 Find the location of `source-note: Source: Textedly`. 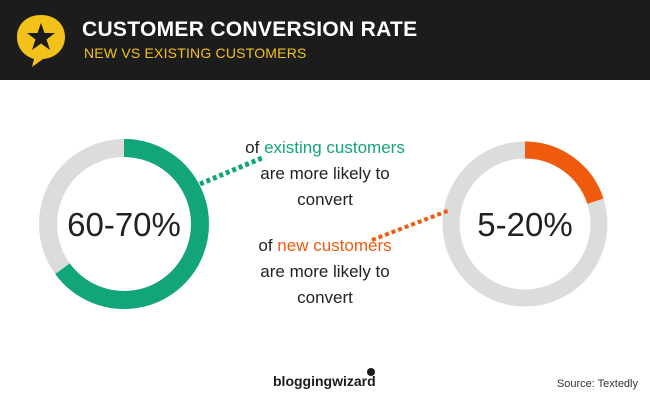

source-note: Source: Textedly is located at coordinates (597, 384).